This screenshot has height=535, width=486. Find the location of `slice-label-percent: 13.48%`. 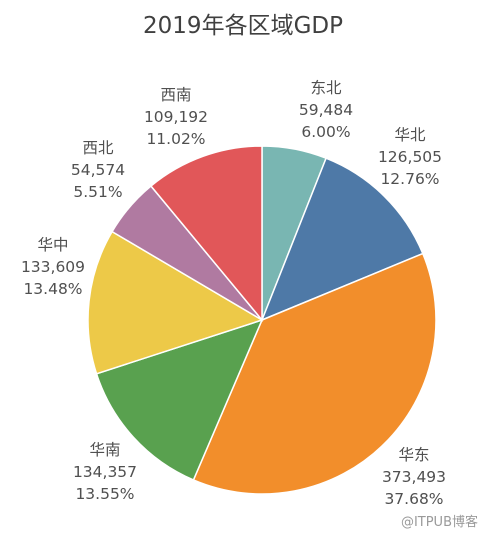

slice-label-percent: 13.48% is located at coordinates (52, 289).